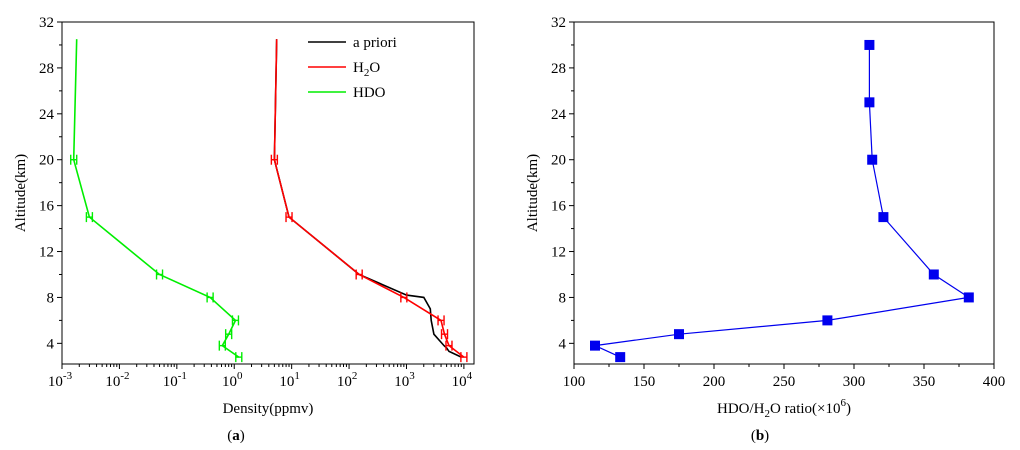  Describe the element at coordinates (47, 115) in the screenshot. I see `panel-a-y-tick-label: 24` at that location.